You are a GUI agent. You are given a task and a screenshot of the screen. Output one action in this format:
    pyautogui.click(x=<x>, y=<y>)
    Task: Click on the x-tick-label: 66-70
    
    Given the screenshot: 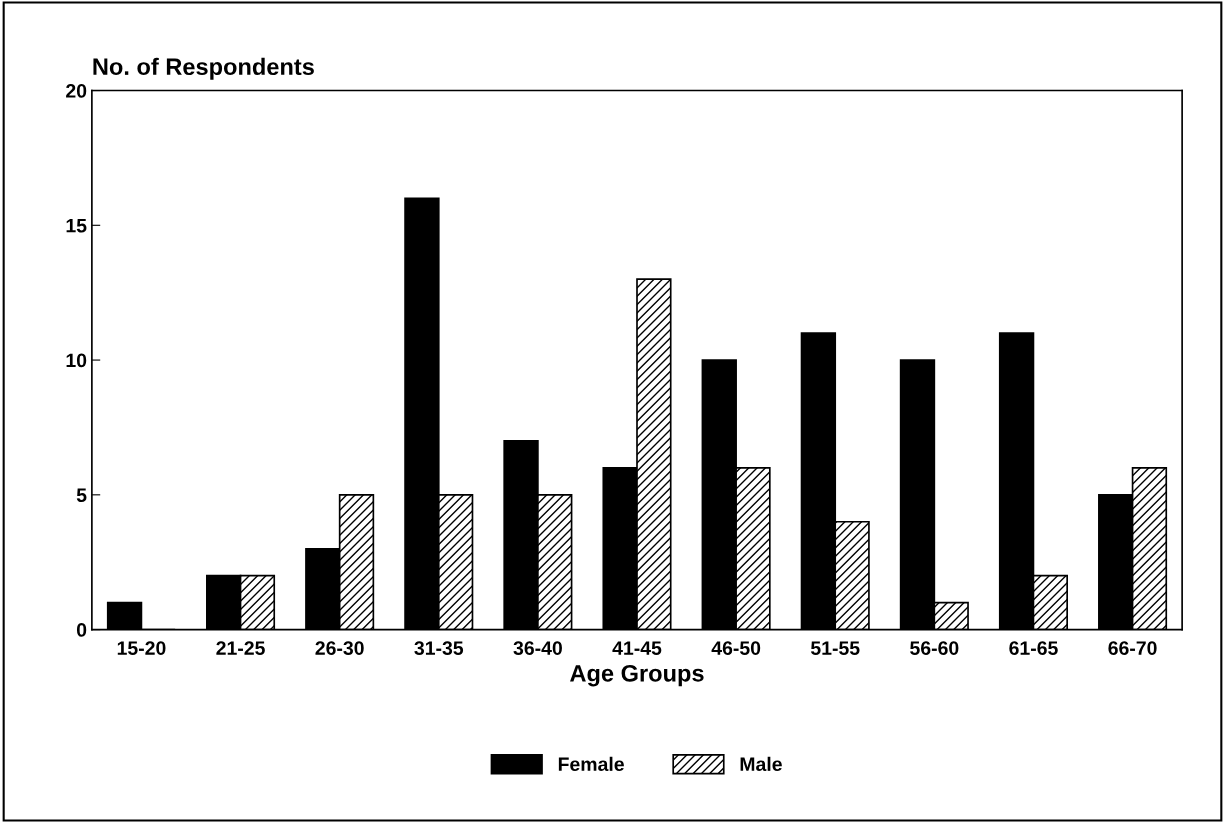 What is the action you would take?
    pyautogui.click(x=1132, y=648)
    